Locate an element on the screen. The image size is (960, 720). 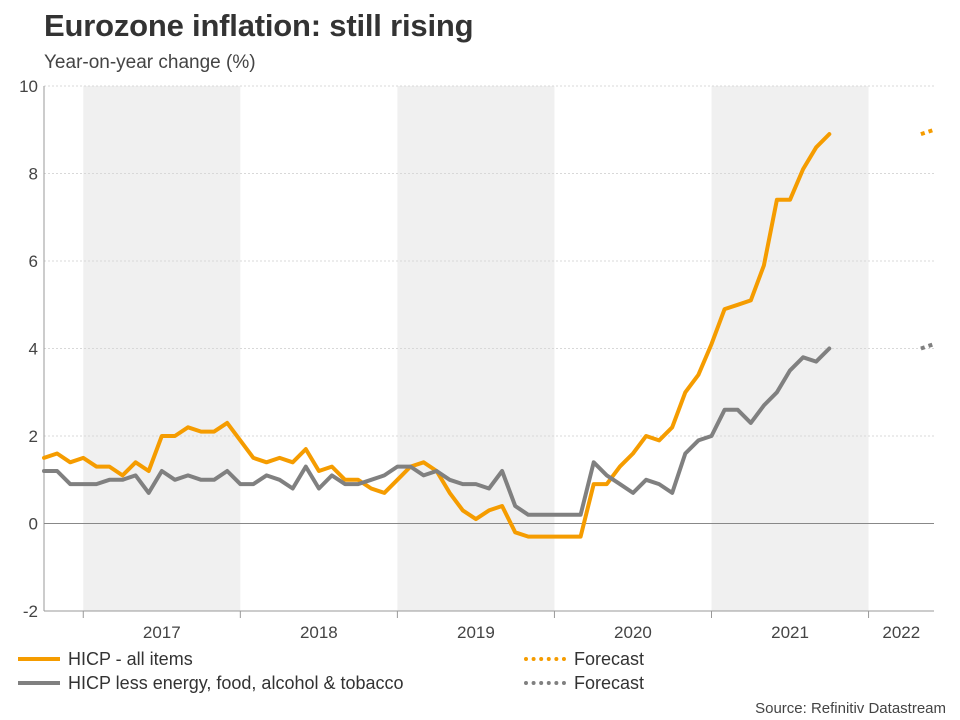
y-tick-label-6: 6 is located at coordinates (33, 261).